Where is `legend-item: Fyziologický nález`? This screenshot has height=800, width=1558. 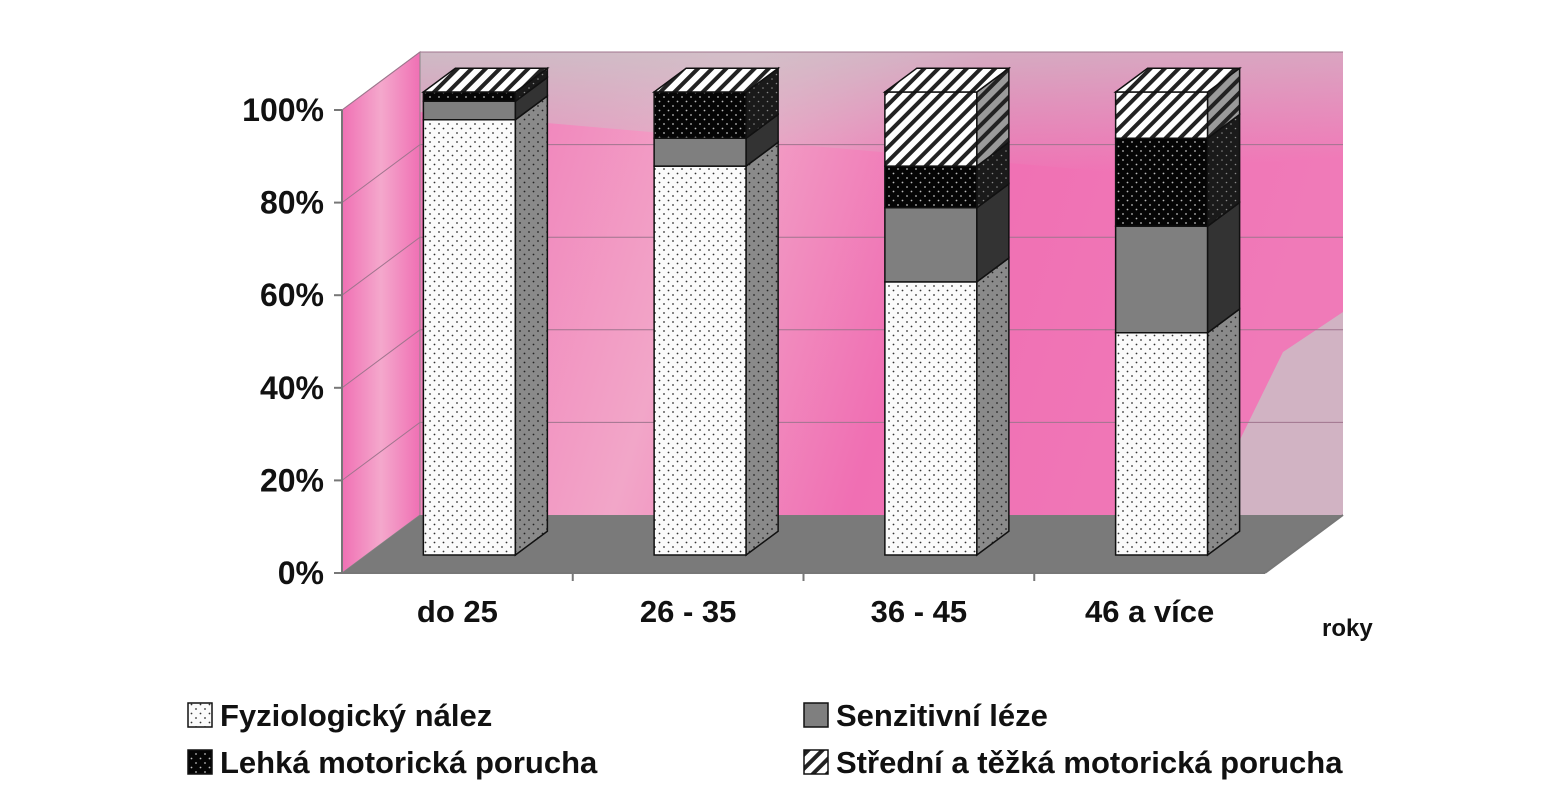
legend-item: Fyziologický nález is located at coordinates (339, 715).